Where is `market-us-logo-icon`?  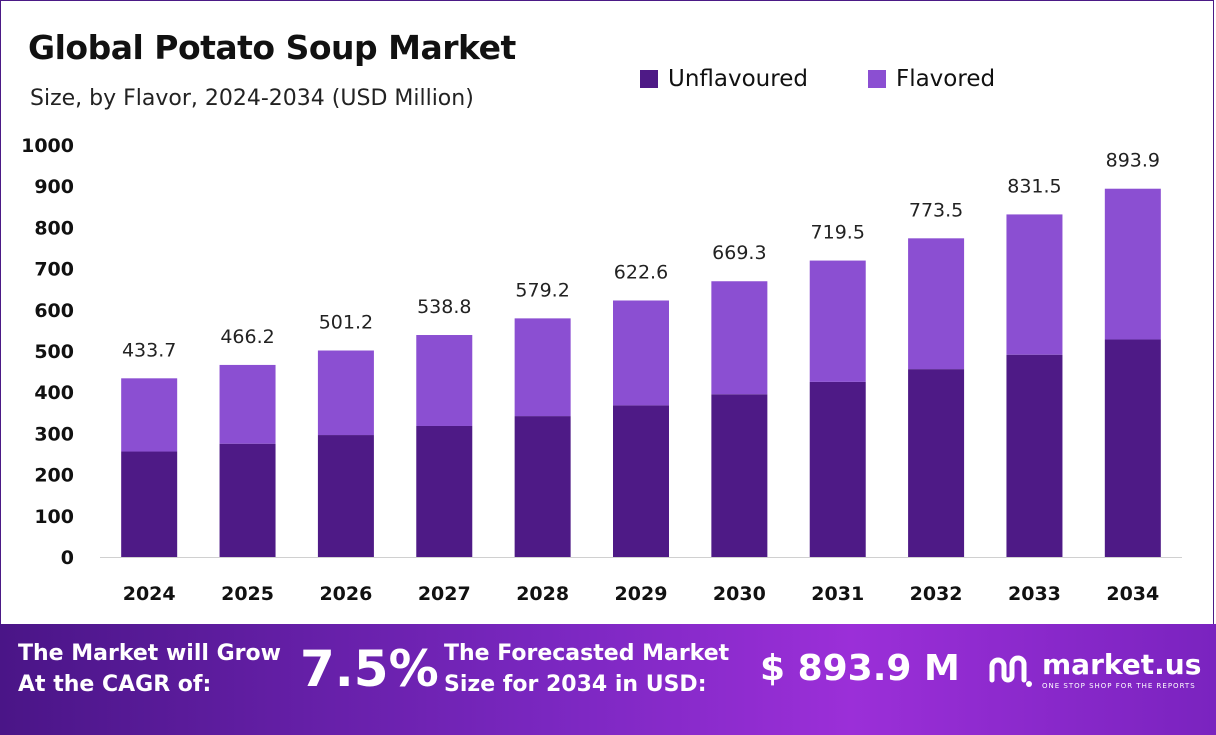
market-us-logo-icon is located at coordinates (1010, 671).